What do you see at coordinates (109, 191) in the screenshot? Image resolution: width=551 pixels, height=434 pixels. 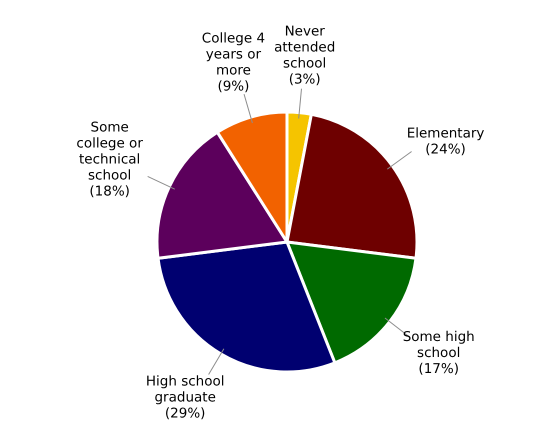 I see `data-label: (18%)` at bounding box center [109, 191].